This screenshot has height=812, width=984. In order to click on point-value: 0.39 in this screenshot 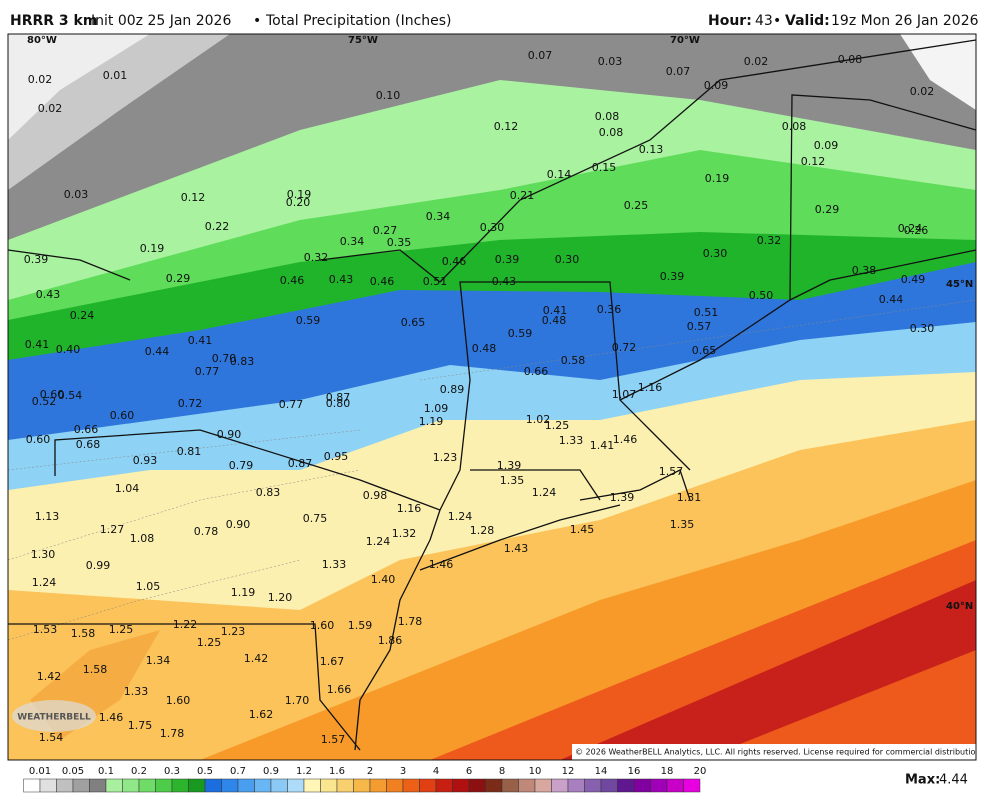, I will do `click(672, 276)`.